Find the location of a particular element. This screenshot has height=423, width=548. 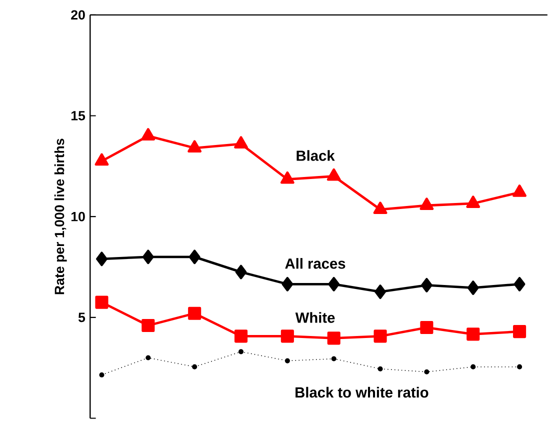

series-label: White is located at coordinates (315, 317).